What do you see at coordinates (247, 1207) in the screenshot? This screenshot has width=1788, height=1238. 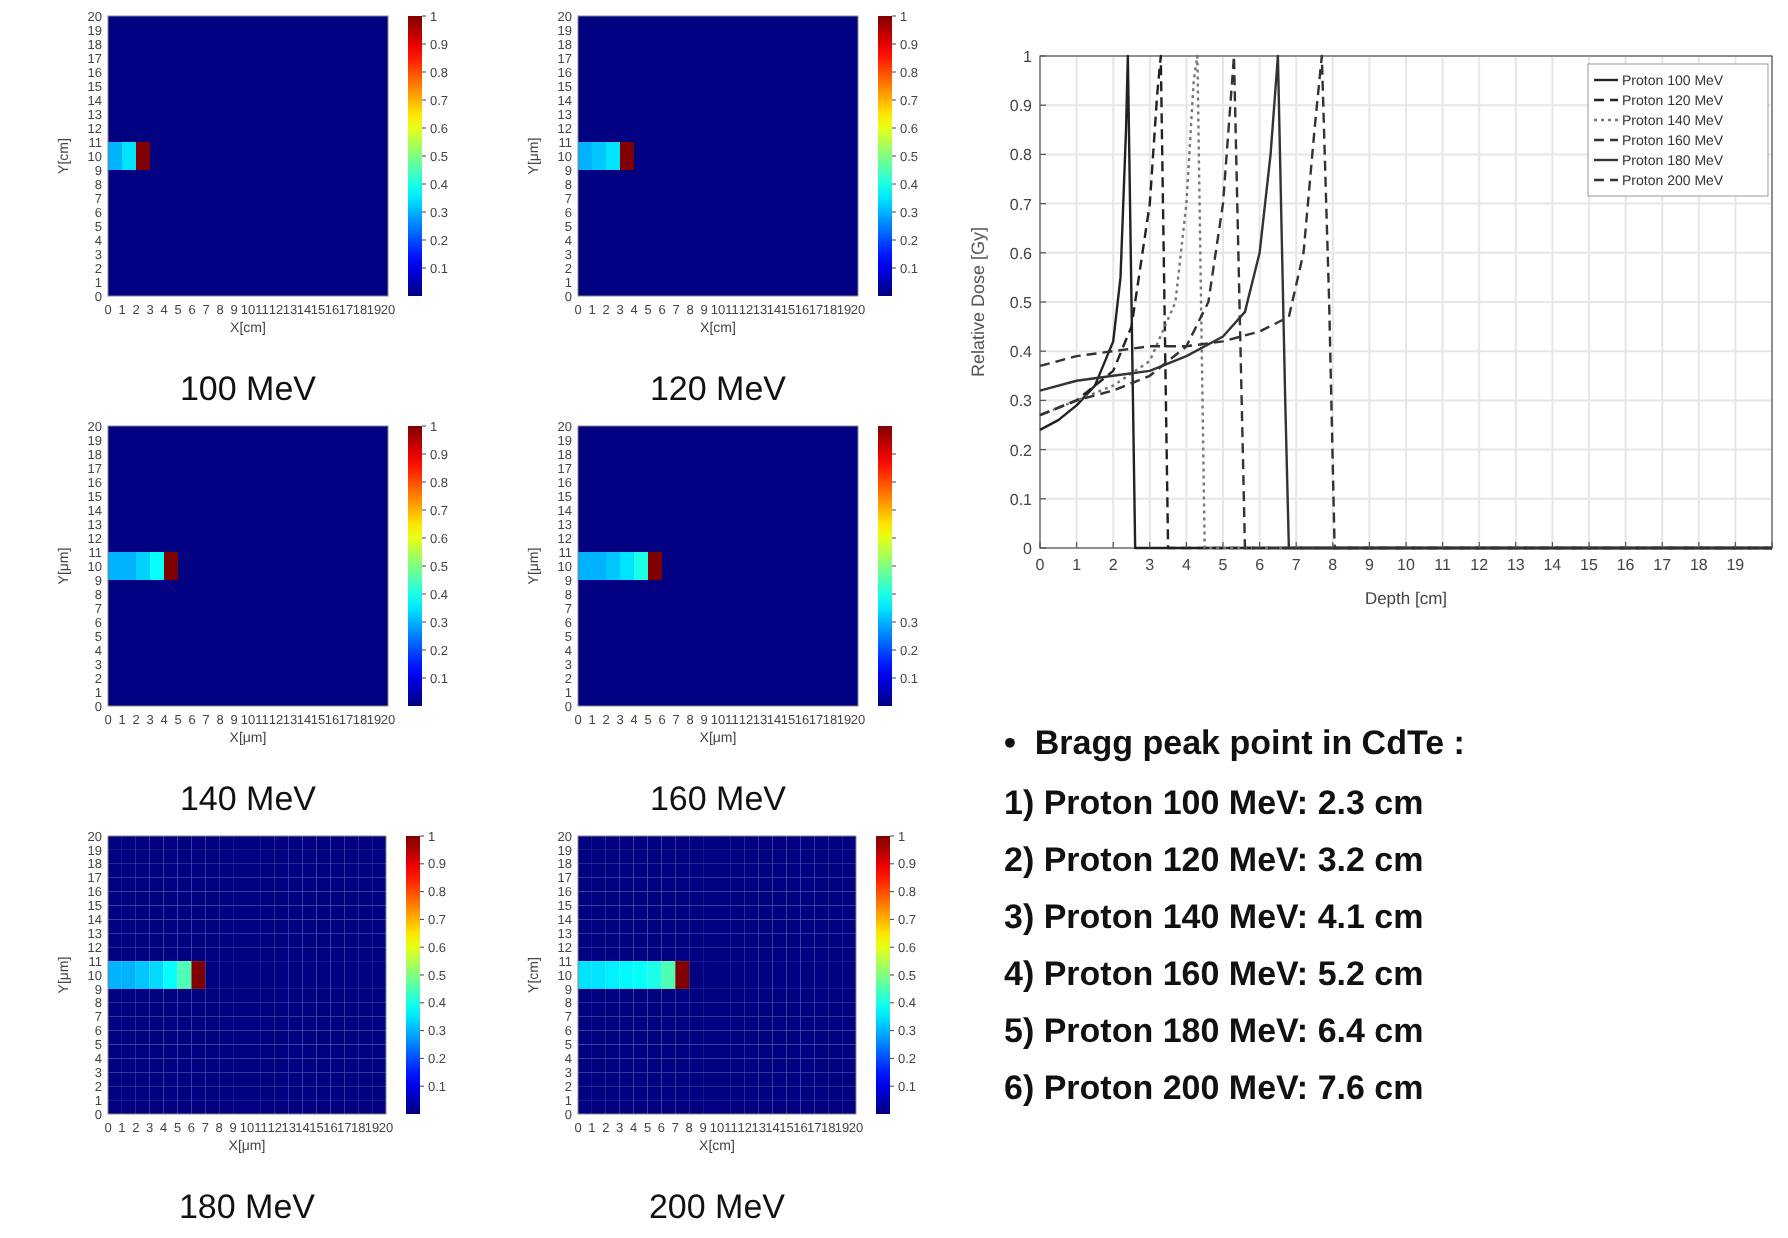 I see `text: 180 MeV` at bounding box center [247, 1207].